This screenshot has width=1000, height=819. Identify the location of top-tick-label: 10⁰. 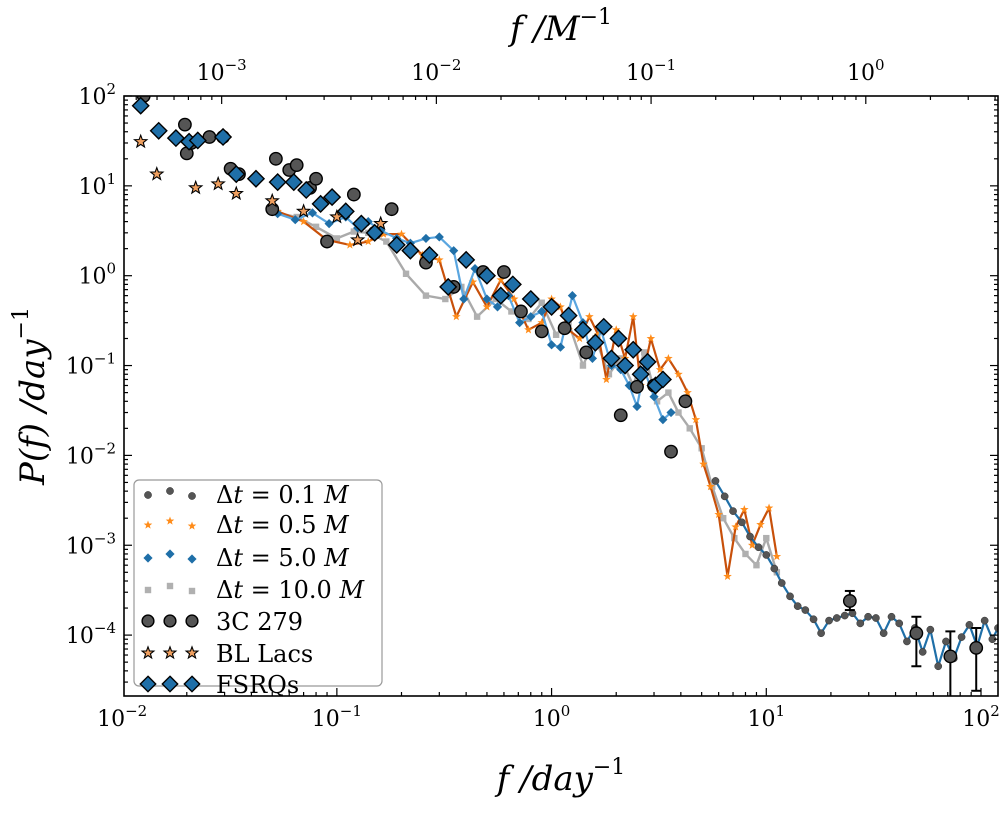
(866, 71).